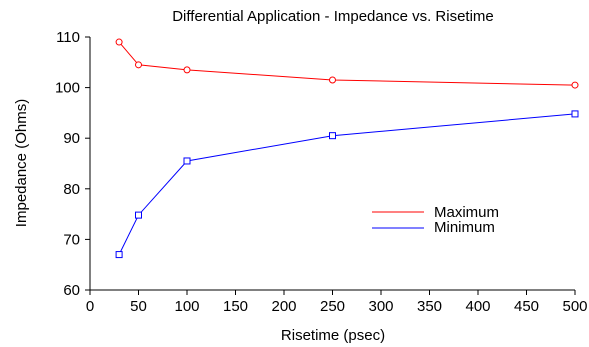  I want to click on x-ticks: 0 50 100 150 200 250 300 350 400 450 500, so click(337, 302).